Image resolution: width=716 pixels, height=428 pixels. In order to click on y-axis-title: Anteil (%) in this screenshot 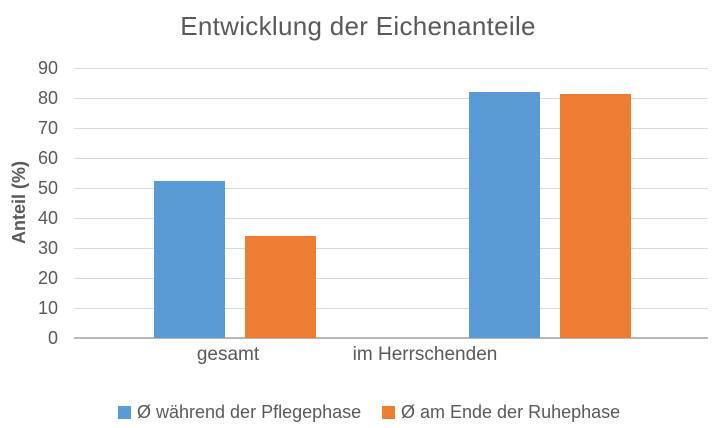, I will do `click(18, 202)`.